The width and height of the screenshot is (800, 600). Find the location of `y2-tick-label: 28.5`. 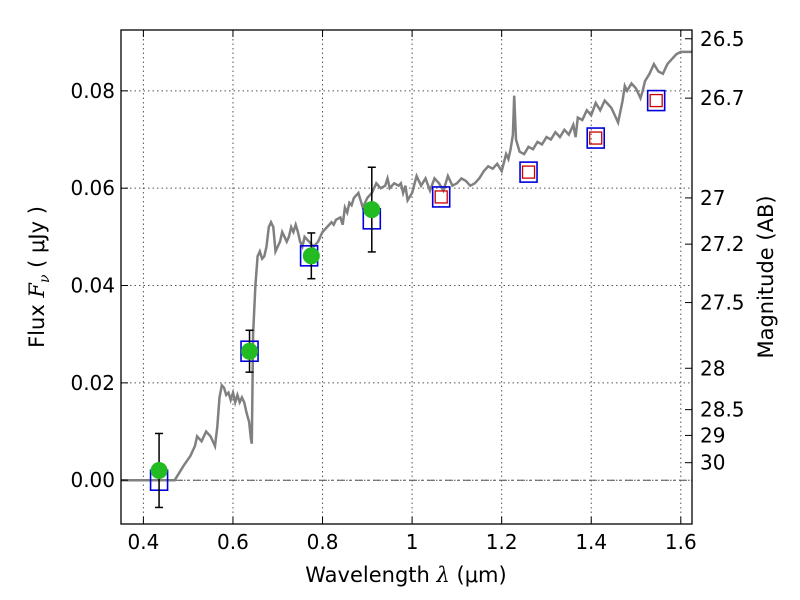

y2-tick-label: 28.5 is located at coordinates (722, 410).